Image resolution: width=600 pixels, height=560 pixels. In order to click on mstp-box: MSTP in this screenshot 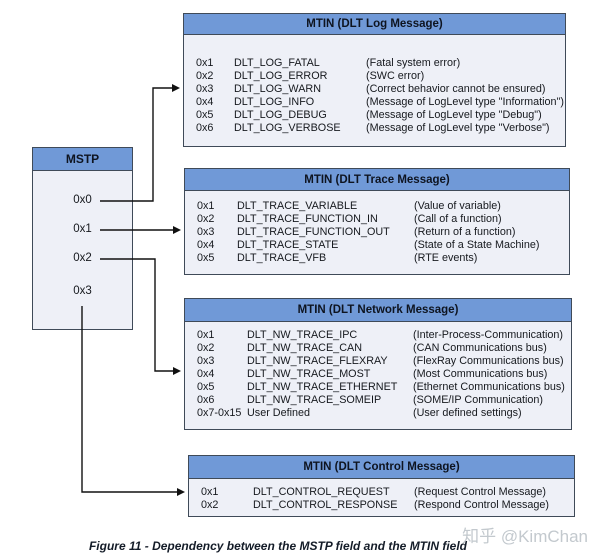, I will do `click(82, 238)`.